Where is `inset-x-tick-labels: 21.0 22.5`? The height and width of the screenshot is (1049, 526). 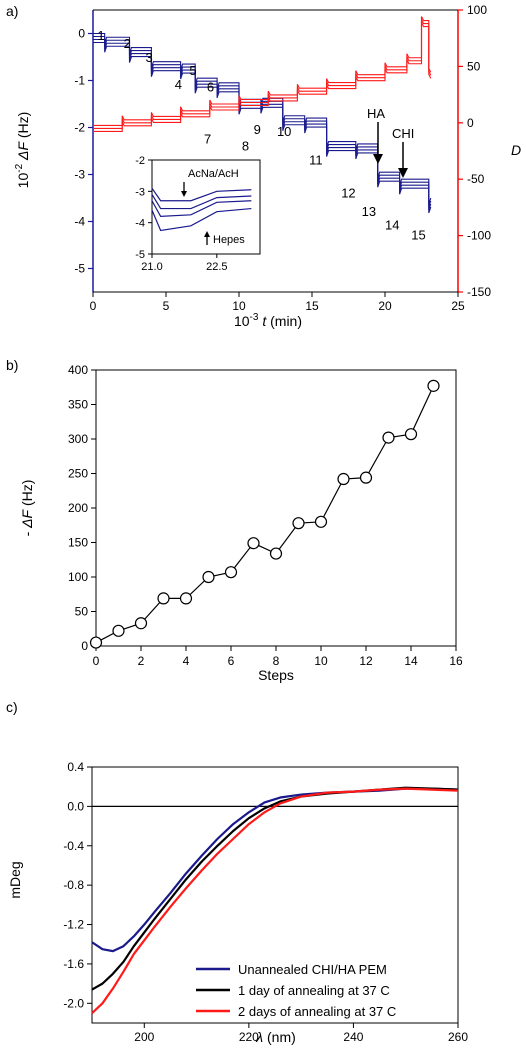 inset-x-tick-labels: 21.0 22.5 is located at coordinates (184, 263).